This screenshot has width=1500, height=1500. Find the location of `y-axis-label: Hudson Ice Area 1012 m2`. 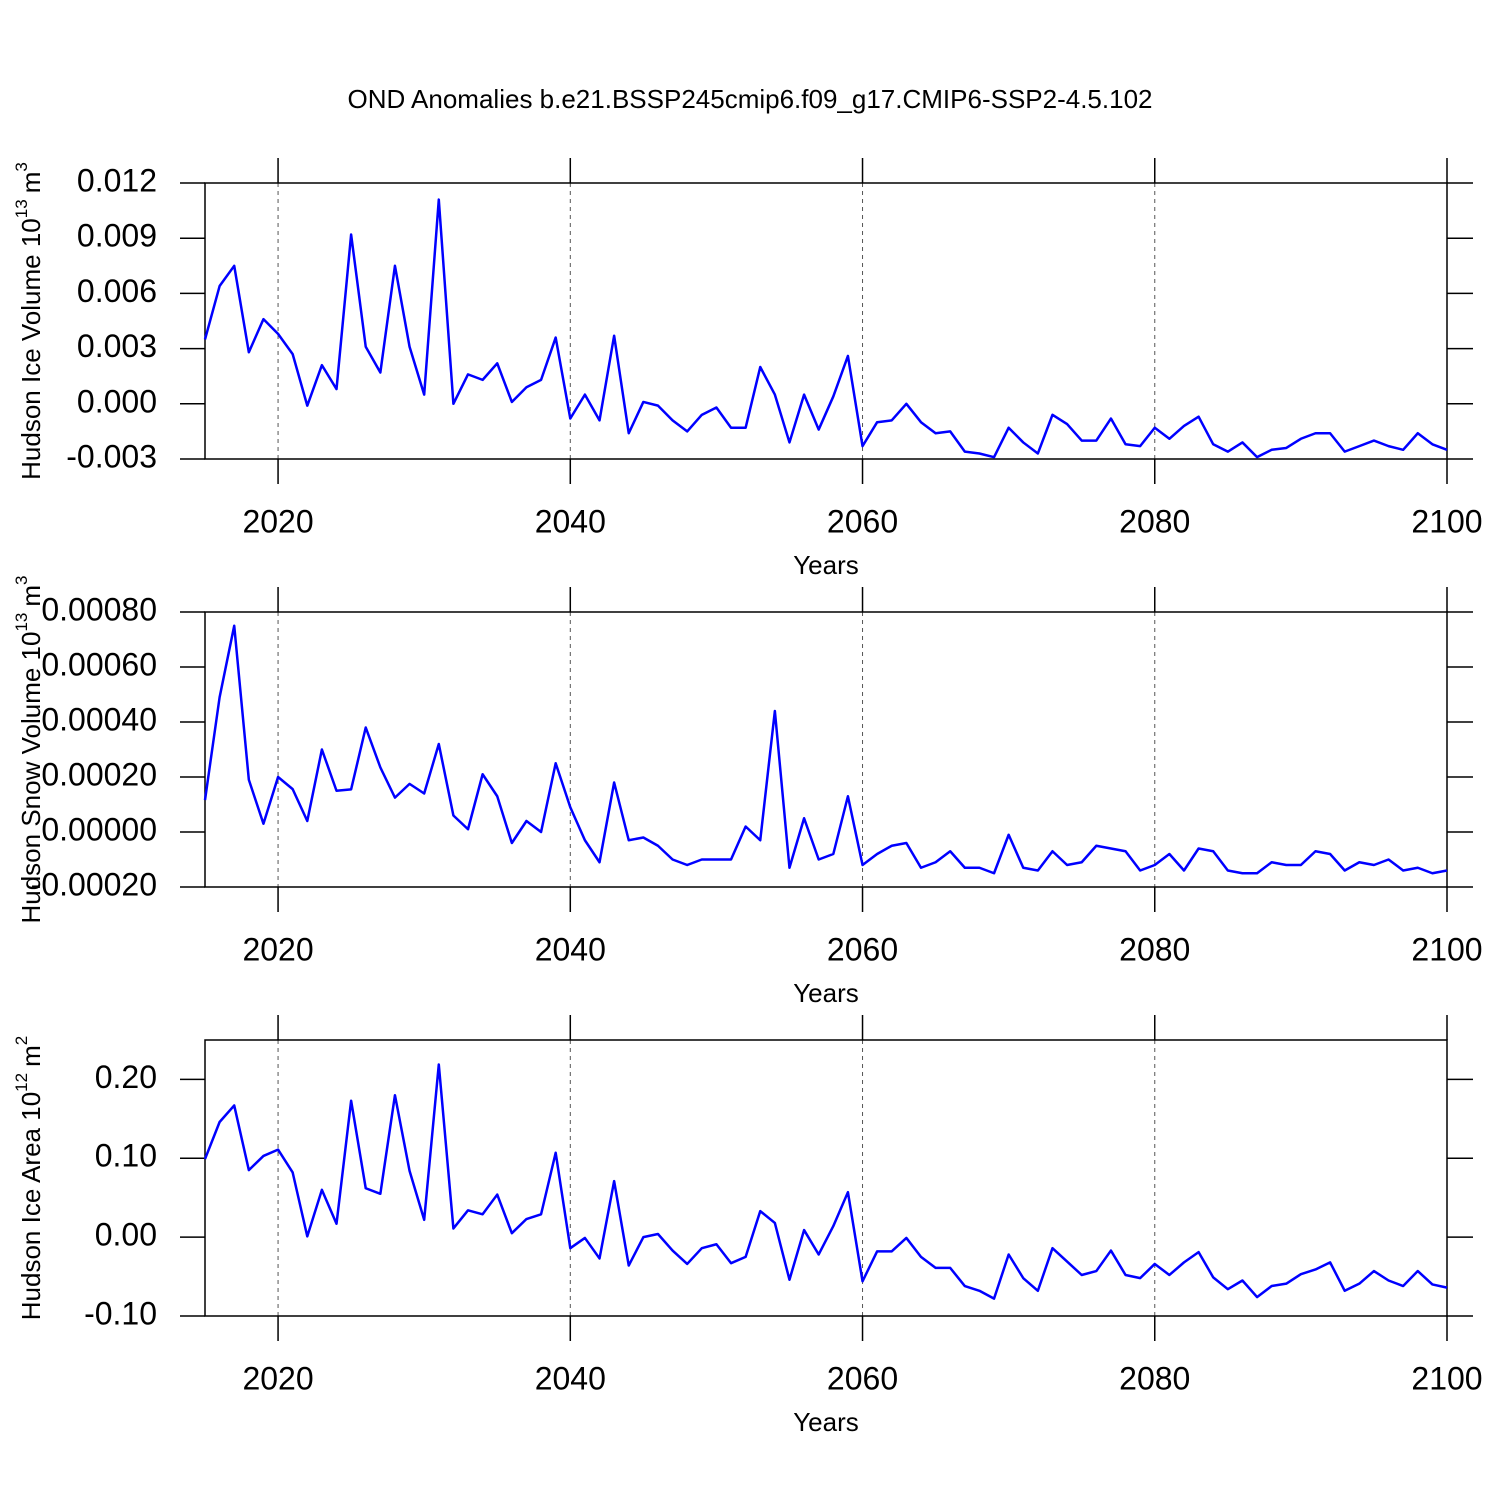

y-axis-label: Hudson Ice Area 1012 m2 is located at coordinates (28, 1178).